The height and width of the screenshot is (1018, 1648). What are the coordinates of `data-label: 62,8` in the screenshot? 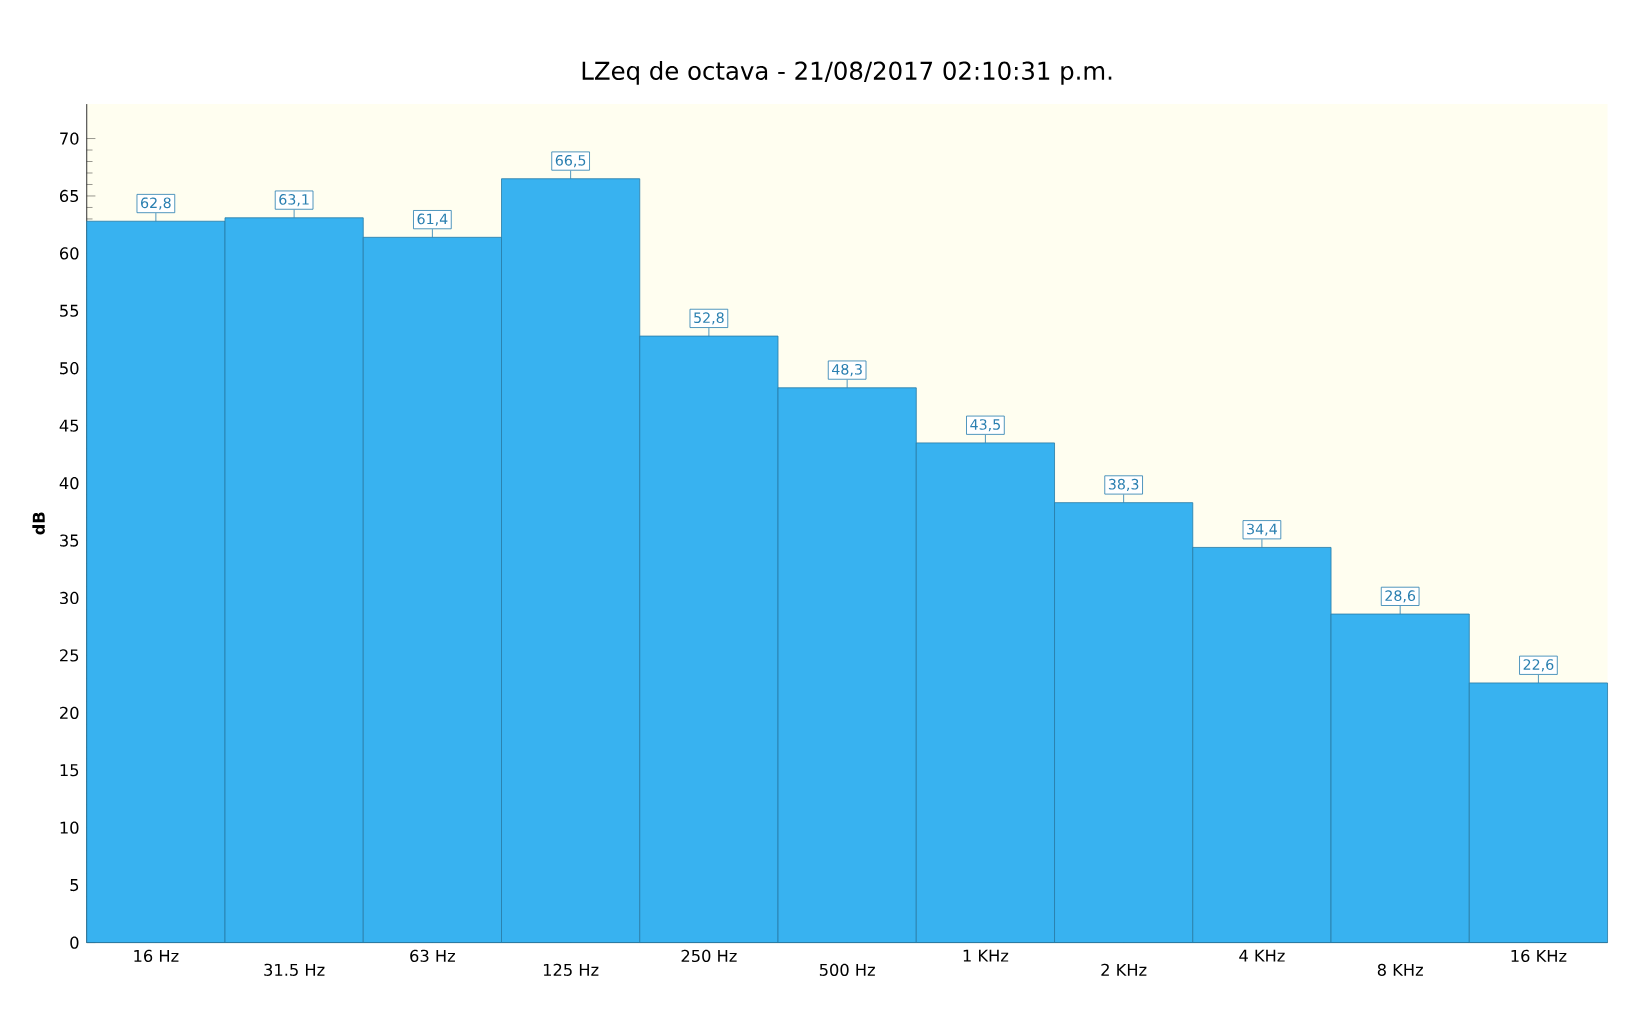 It's located at (156, 203).